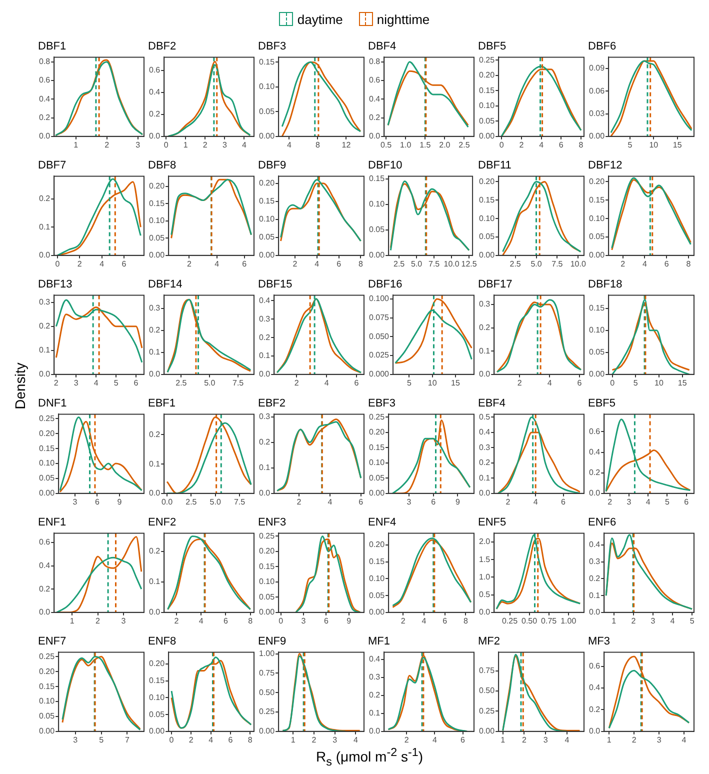 Image resolution: width=709 pixels, height=774 pixels. Describe the element at coordinates (272, 642) in the screenshot. I see `chart-title: ENF9` at that location.